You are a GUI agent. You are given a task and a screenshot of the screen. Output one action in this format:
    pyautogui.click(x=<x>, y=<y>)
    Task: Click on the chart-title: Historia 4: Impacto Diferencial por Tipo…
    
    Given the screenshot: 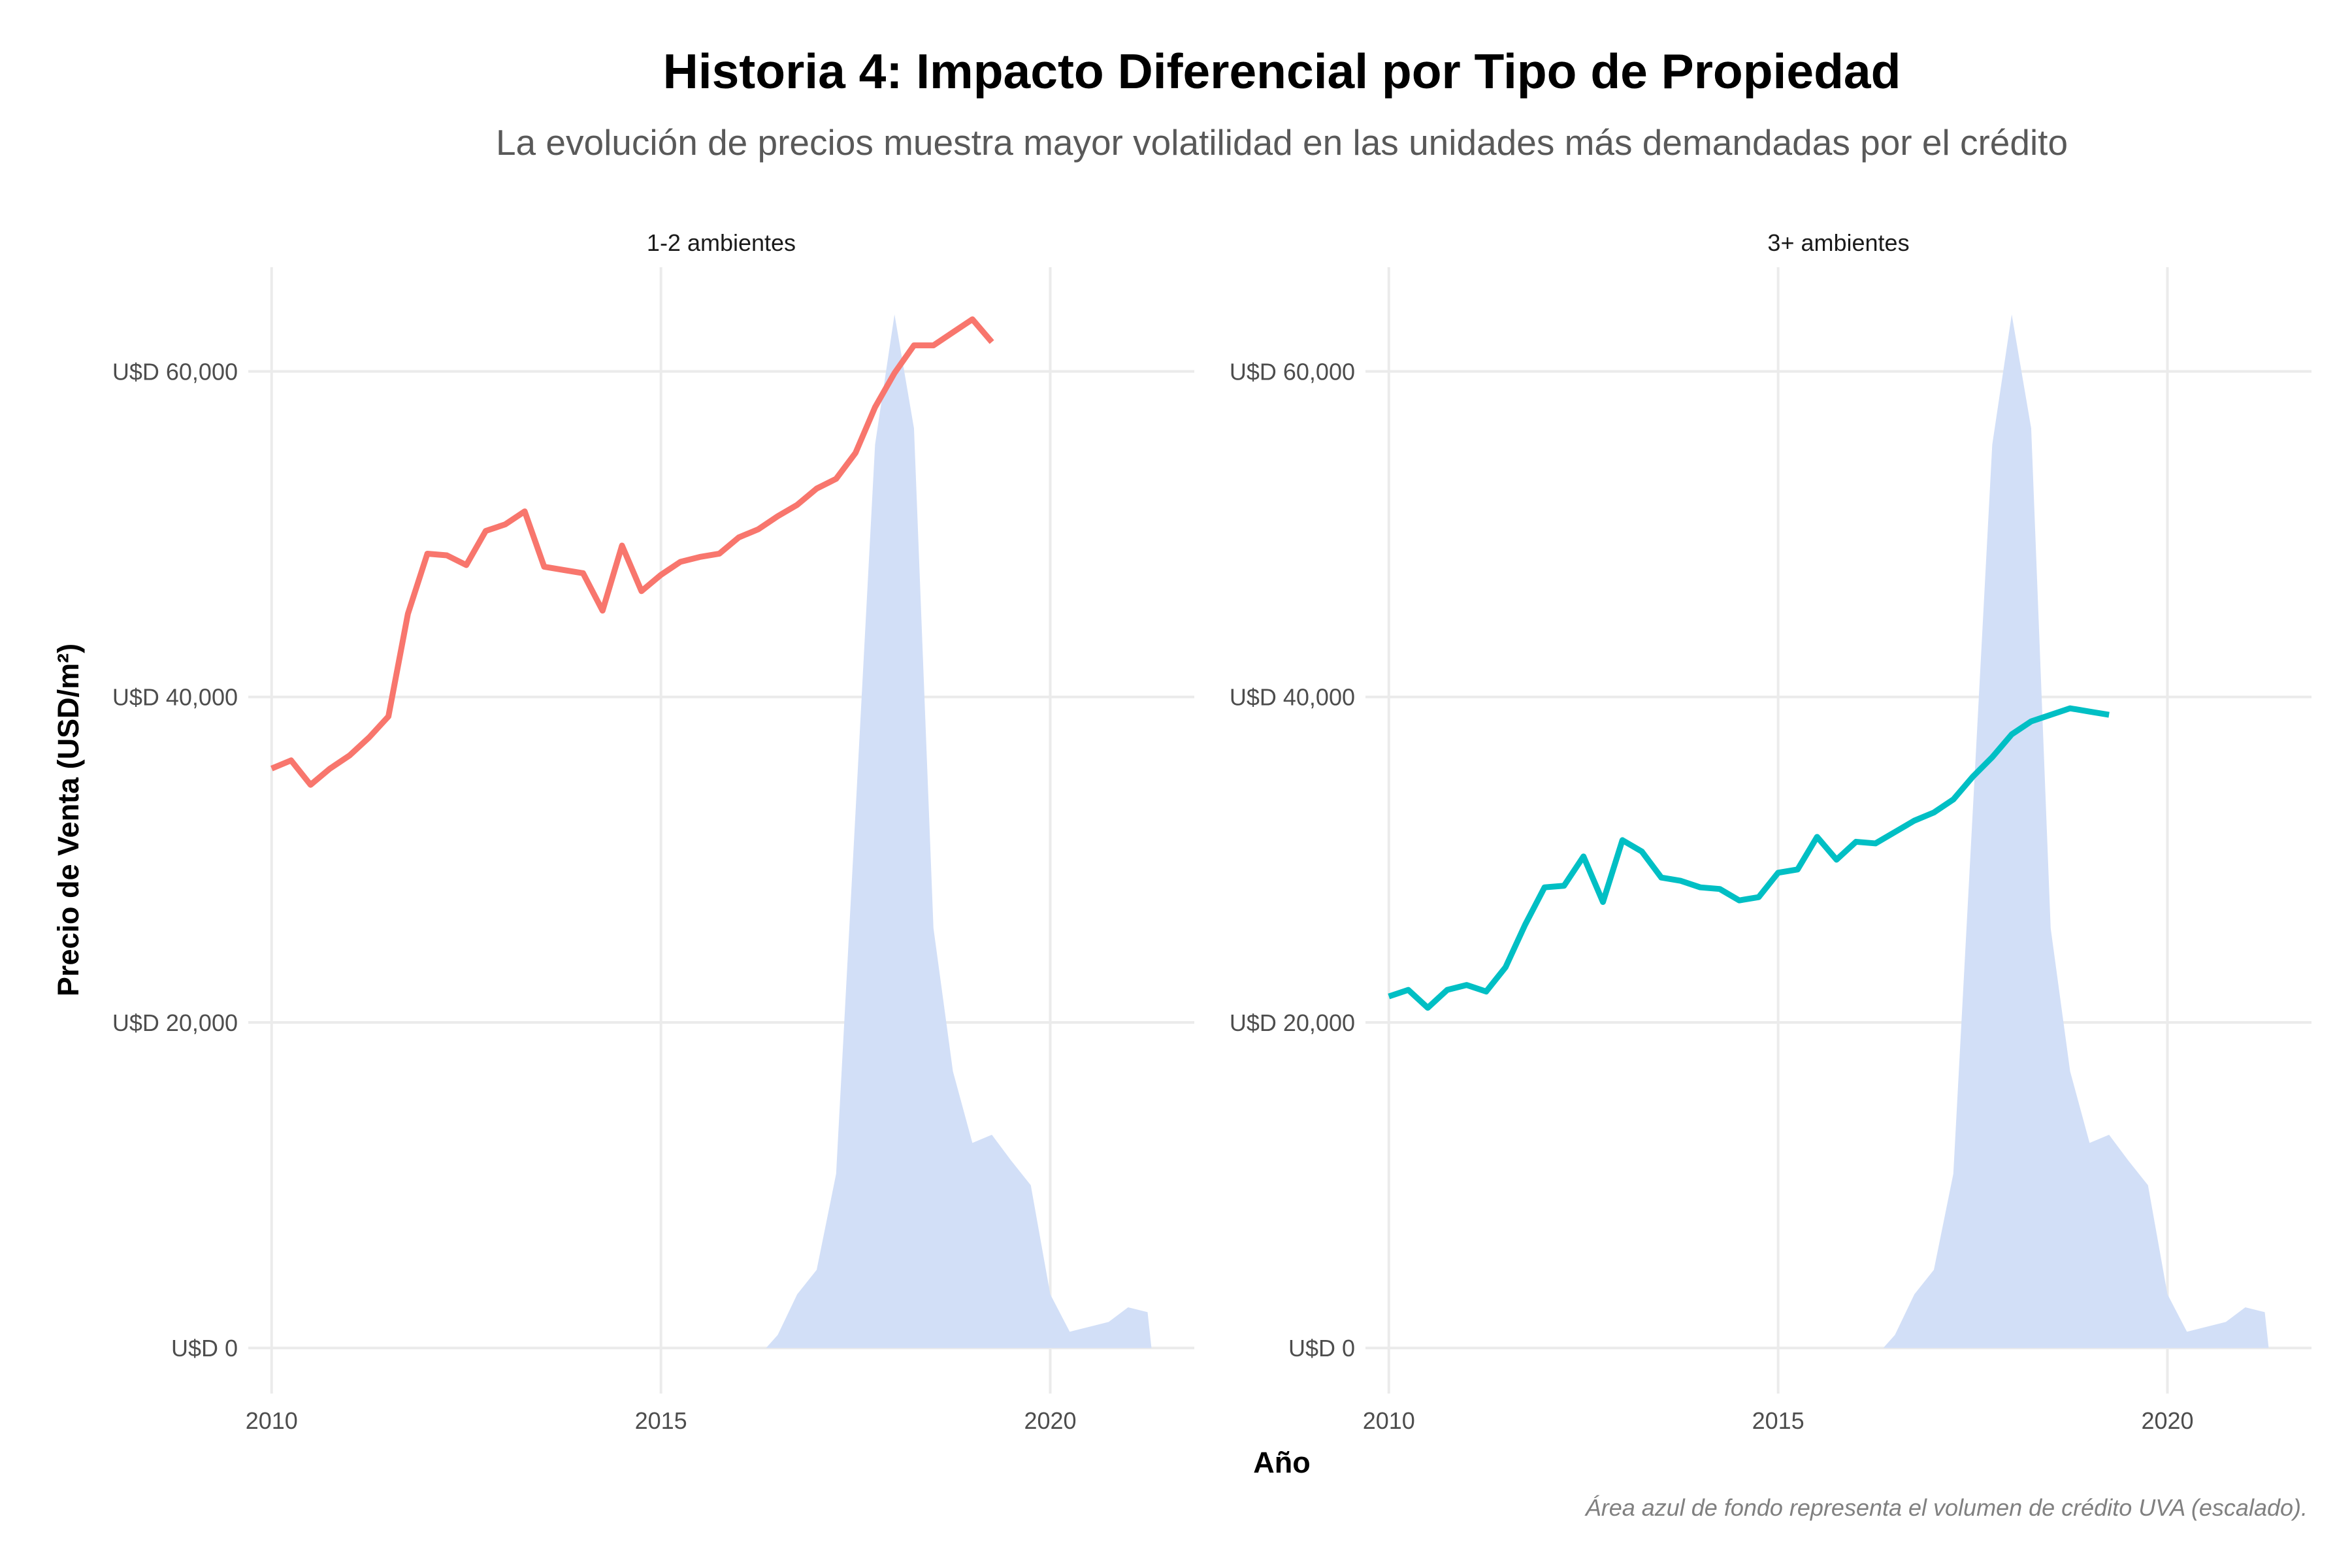 What is the action you would take?
    pyautogui.click(x=1282, y=71)
    